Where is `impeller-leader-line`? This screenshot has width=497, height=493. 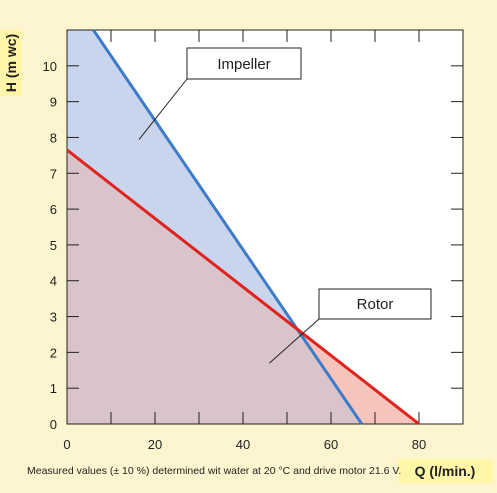
impeller-leader-line is located at coordinates (163, 109).